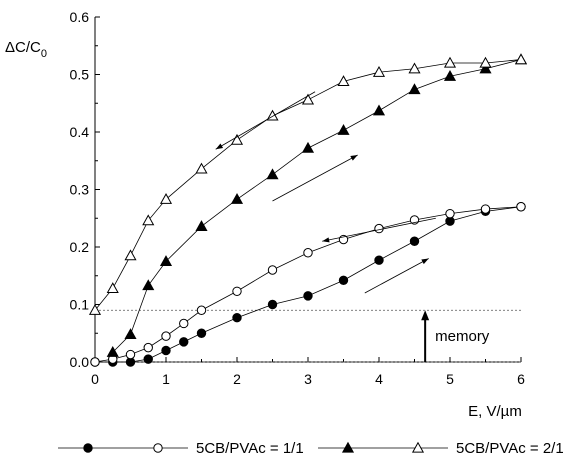  What do you see at coordinates (311, 448) in the screenshot?
I see `legend: 5CB/PVAc = 1/1 5CB/PVAc = 2/1` at bounding box center [311, 448].